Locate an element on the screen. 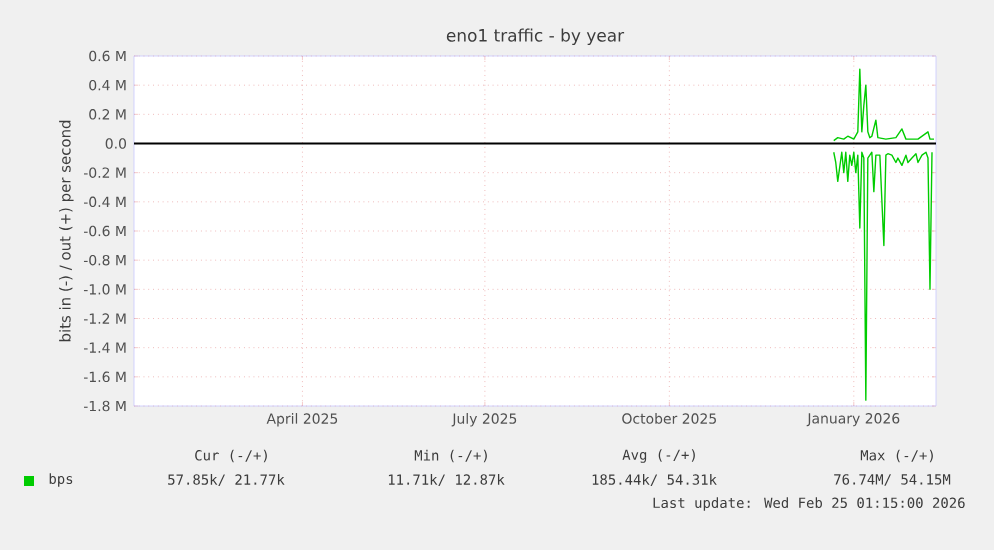 The image size is (994, 550). chart-title: eno1 traffic - by year is located at coordinates (535, 36).